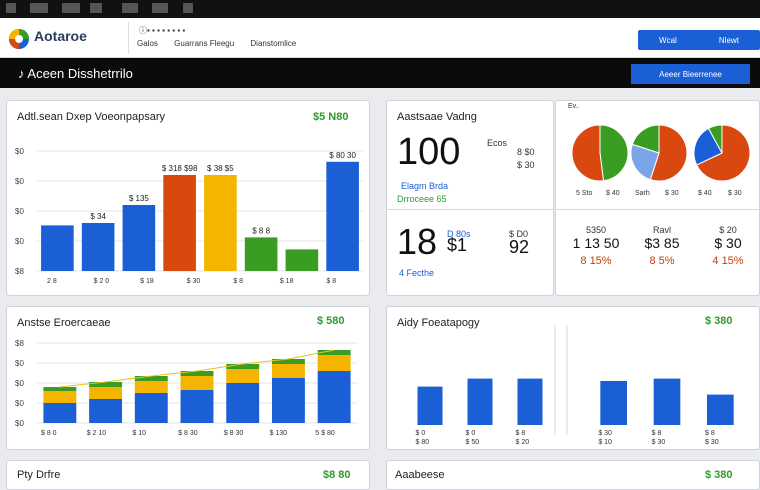 The image size is (760, 490). Describe the element at coordinates (19, 343) in the screenshot. I see `y-tick-label: $8` at that location.